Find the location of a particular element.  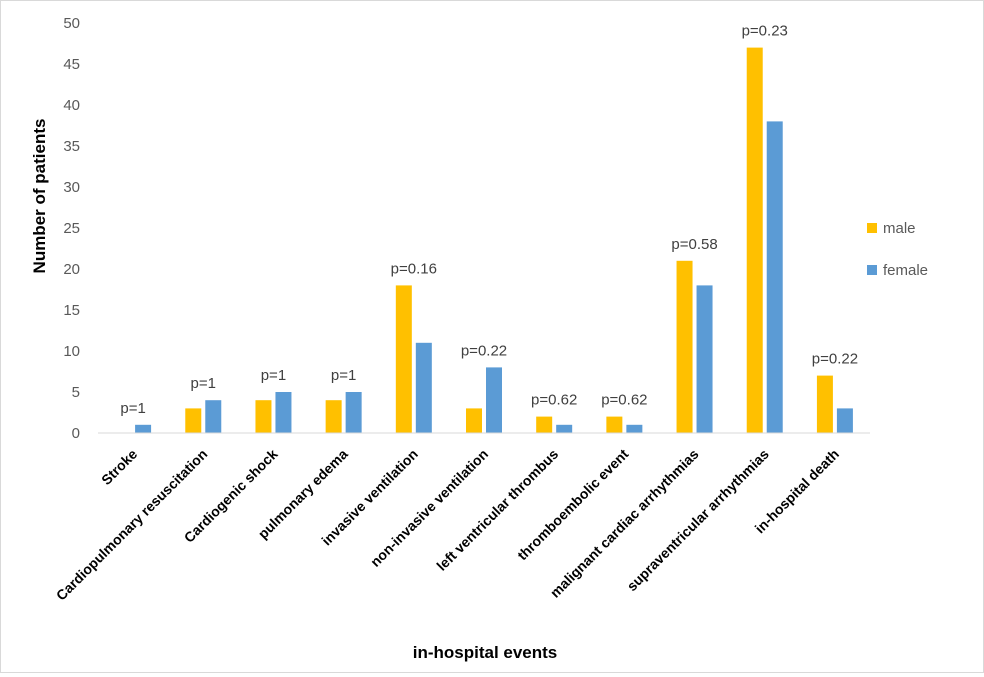

legend-swatch-female is located at coordinates (872, 270).